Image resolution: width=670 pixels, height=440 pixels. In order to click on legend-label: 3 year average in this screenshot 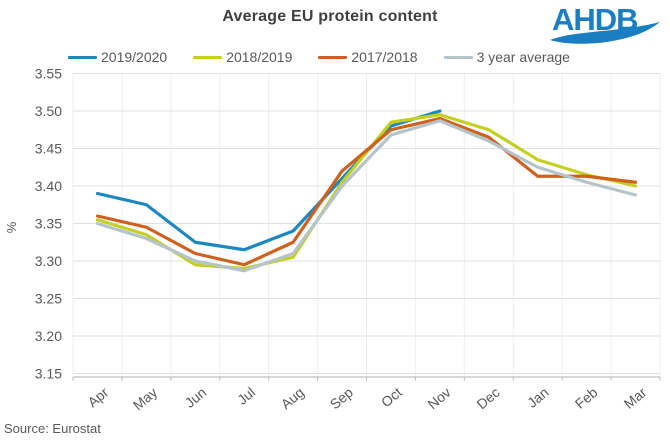, I will do `click(523, 57)`.